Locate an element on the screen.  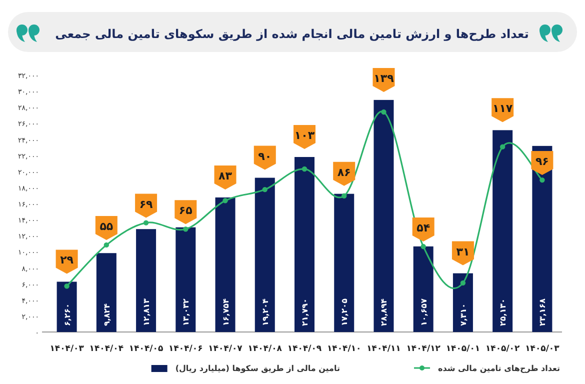
data-label: ۱۹,۲۰۴ is located at coordinates (265, 312).